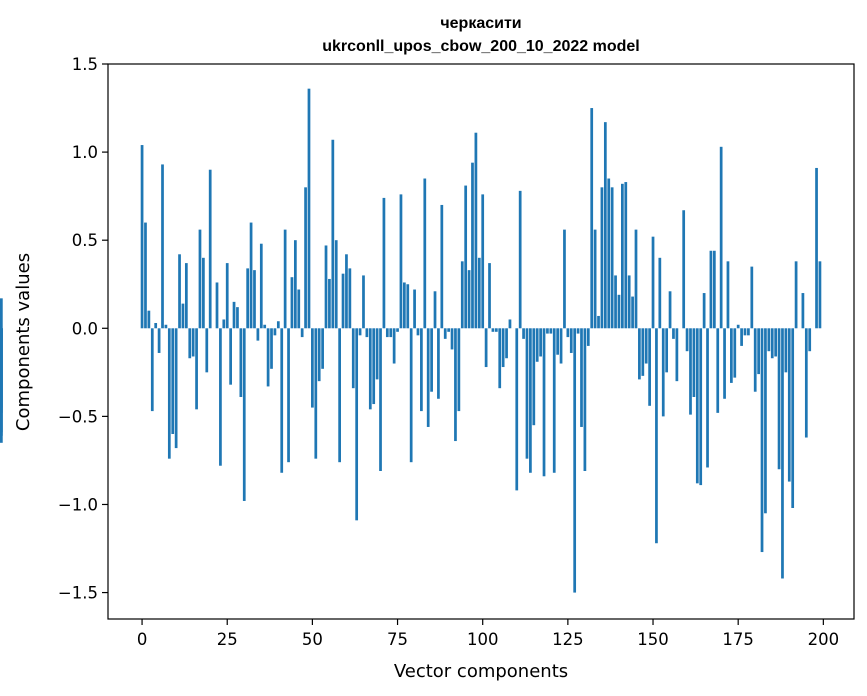 The width and height of the screenshot is (867, 696). I want to click on y-tick-label: −0.5, so click(78, 416).